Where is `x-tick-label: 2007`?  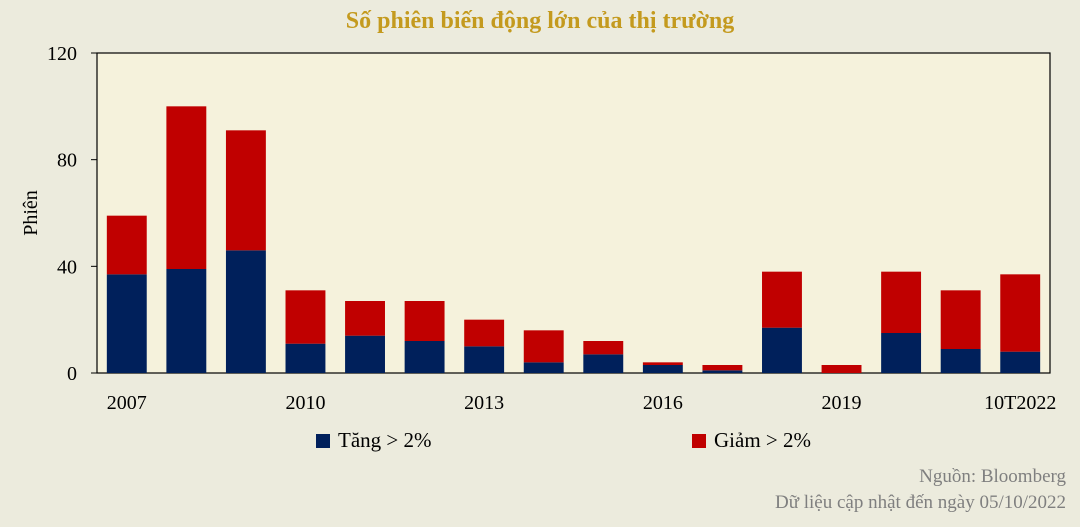
x-tick-label: 2007 is located at coordinates (127, 403).